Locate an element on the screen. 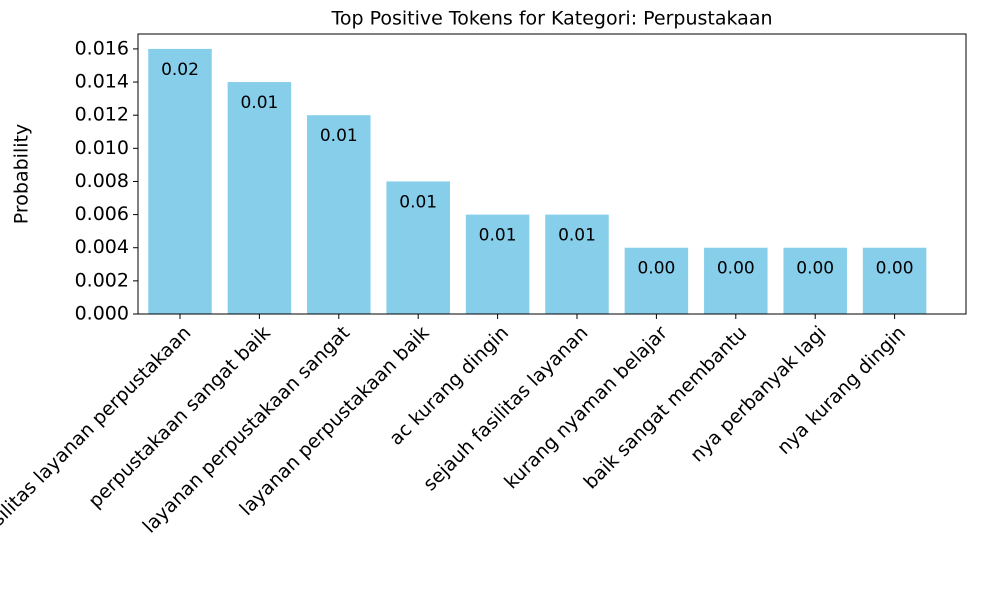 This screenshot has width=983, height=594. y-tick-label: 0.006 is located at coordinates (102, 214).